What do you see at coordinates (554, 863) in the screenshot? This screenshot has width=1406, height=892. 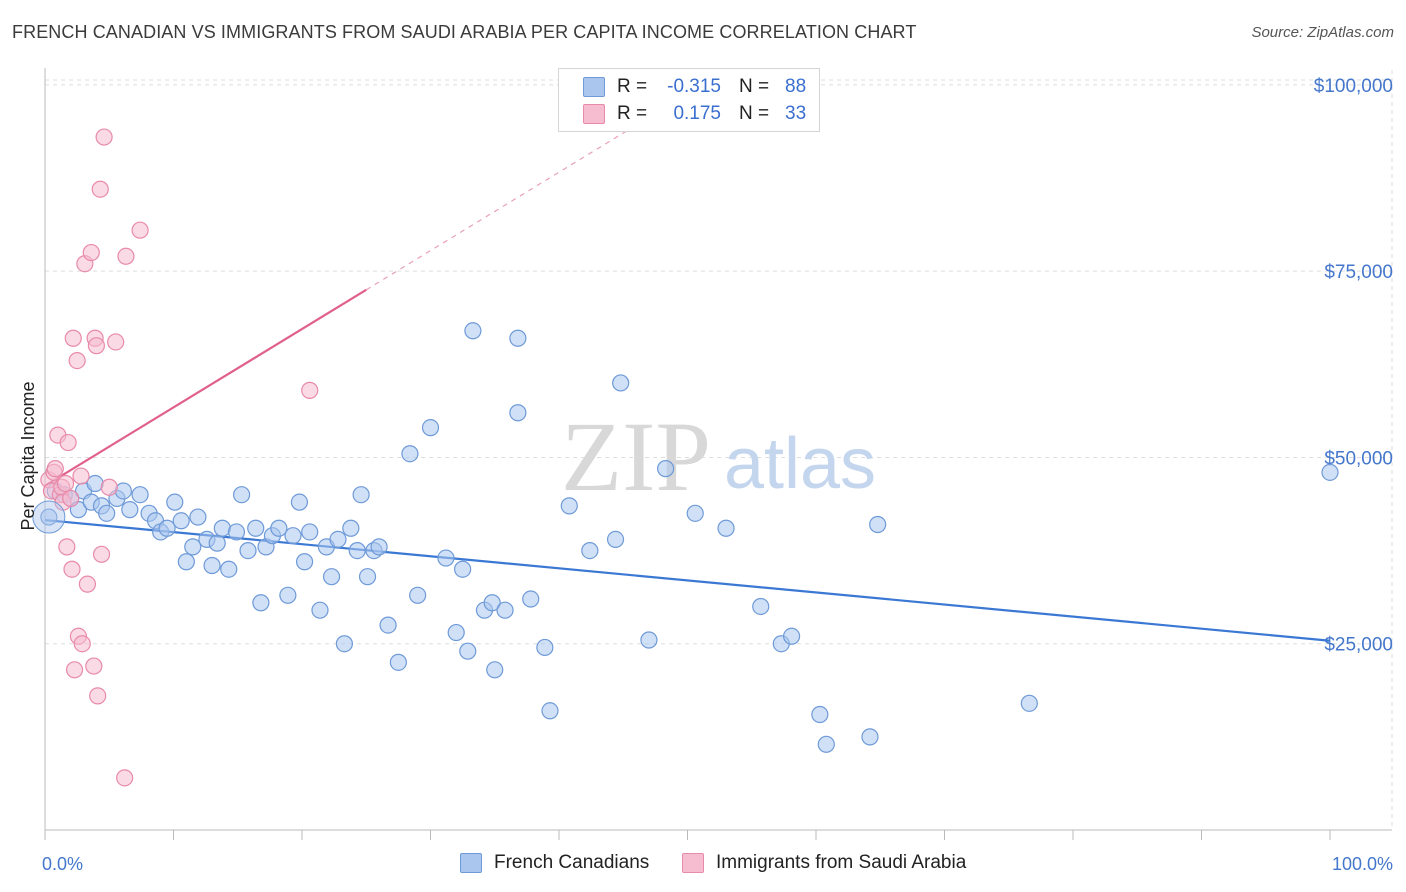 I see `legend-item-french-canadians: French Canadians` at bounding box center [554, 863].